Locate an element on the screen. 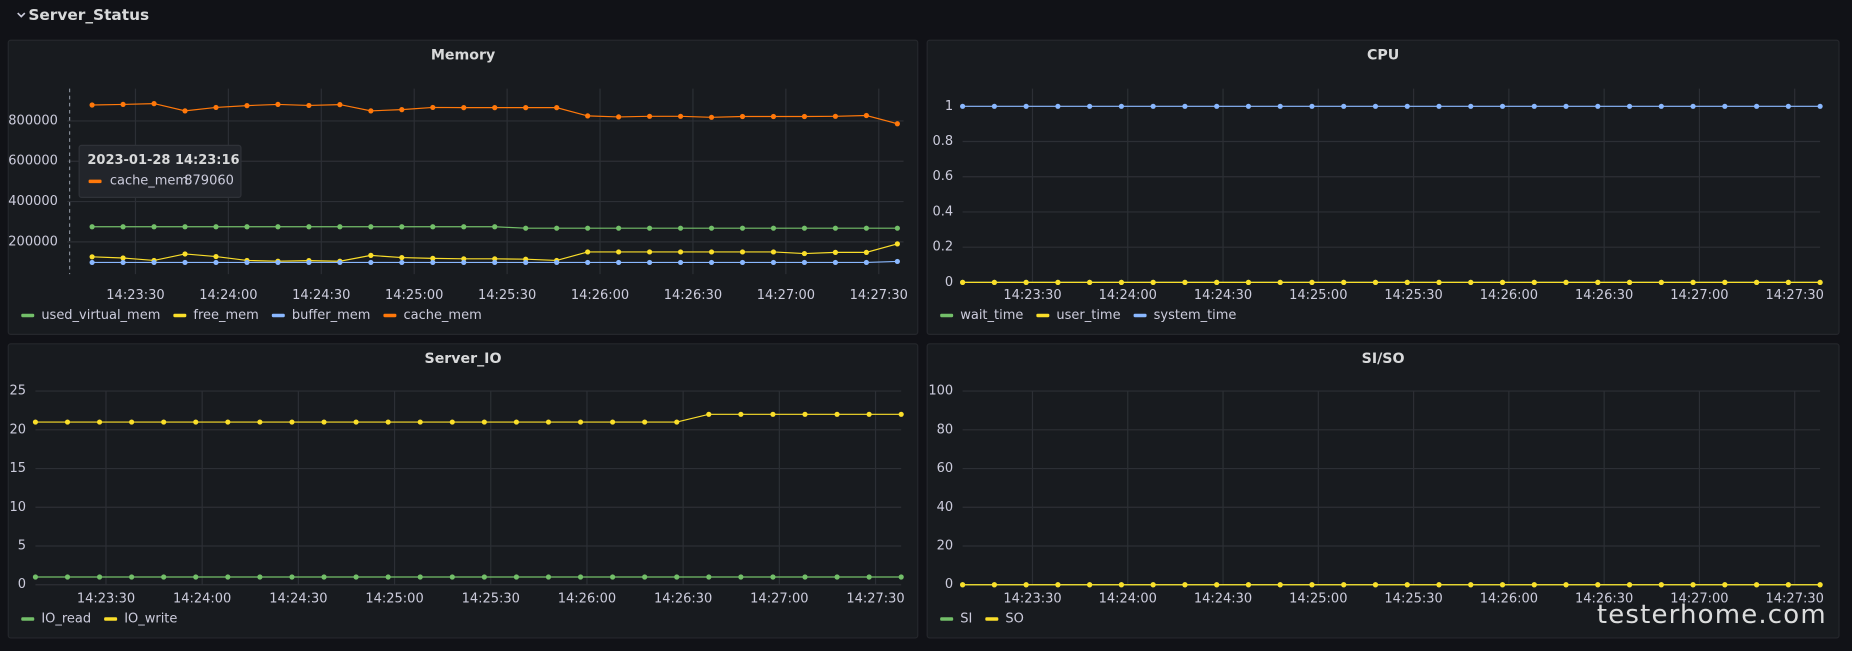 This screenshot has width=1852, height=651. legend-label: user_time is located at coordinates (1088, 315).